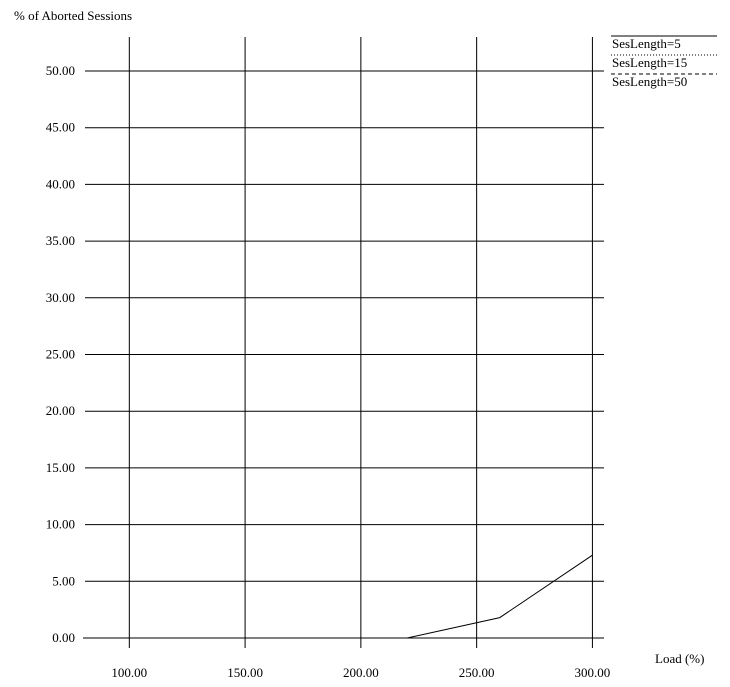 This screenshot has height=687, width=730. What do you see at coordinates (60, 410) in the screenshot?
I see `y-tick-label: 20.00` at bounding box center [60, 410].